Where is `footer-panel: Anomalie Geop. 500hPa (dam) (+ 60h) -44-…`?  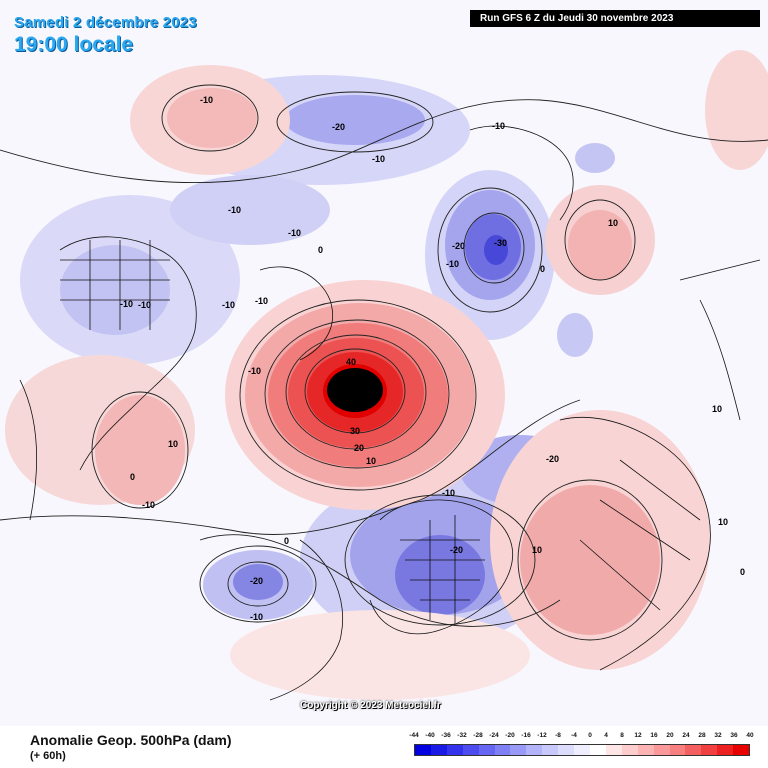 footer-panel: Anomalie Geop. 500hPa (dam) (+ 60h) -44-… is located at coordinates (384, 747).